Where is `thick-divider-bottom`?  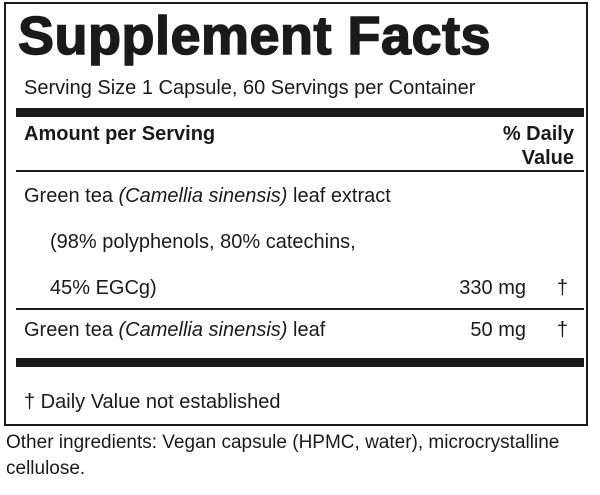 thick-divider-bottom is located at coordinates (300, 362).